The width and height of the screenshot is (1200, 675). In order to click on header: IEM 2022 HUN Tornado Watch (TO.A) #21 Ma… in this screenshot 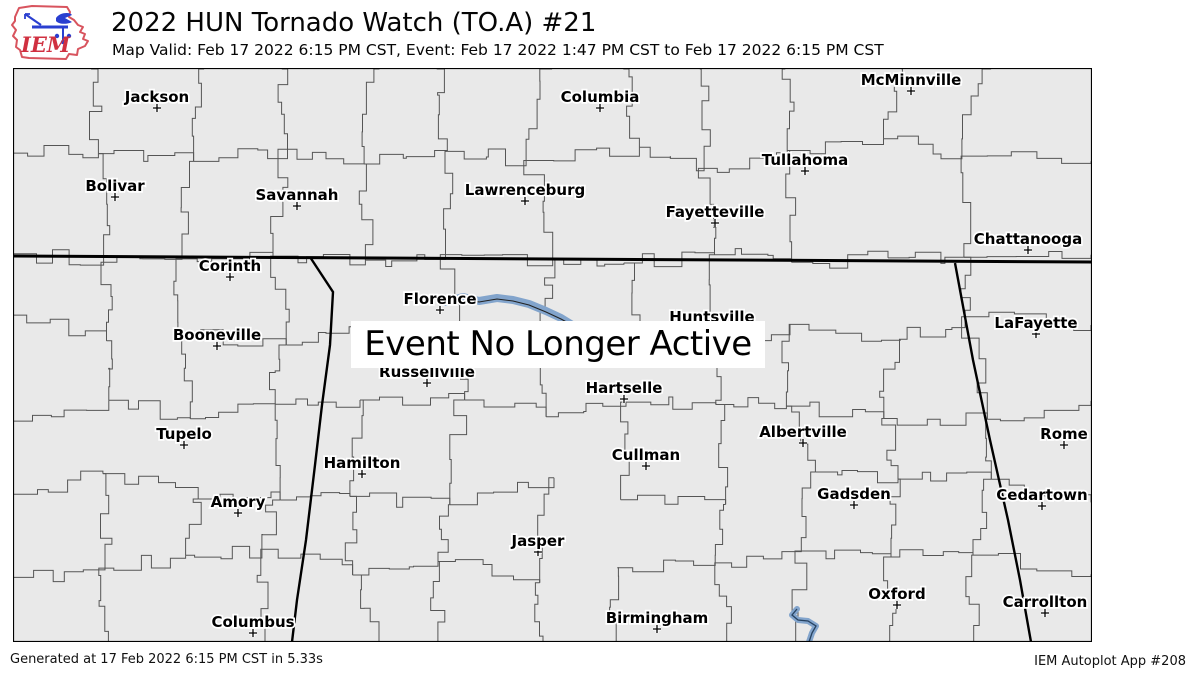, I will do `click(600, 33)`.